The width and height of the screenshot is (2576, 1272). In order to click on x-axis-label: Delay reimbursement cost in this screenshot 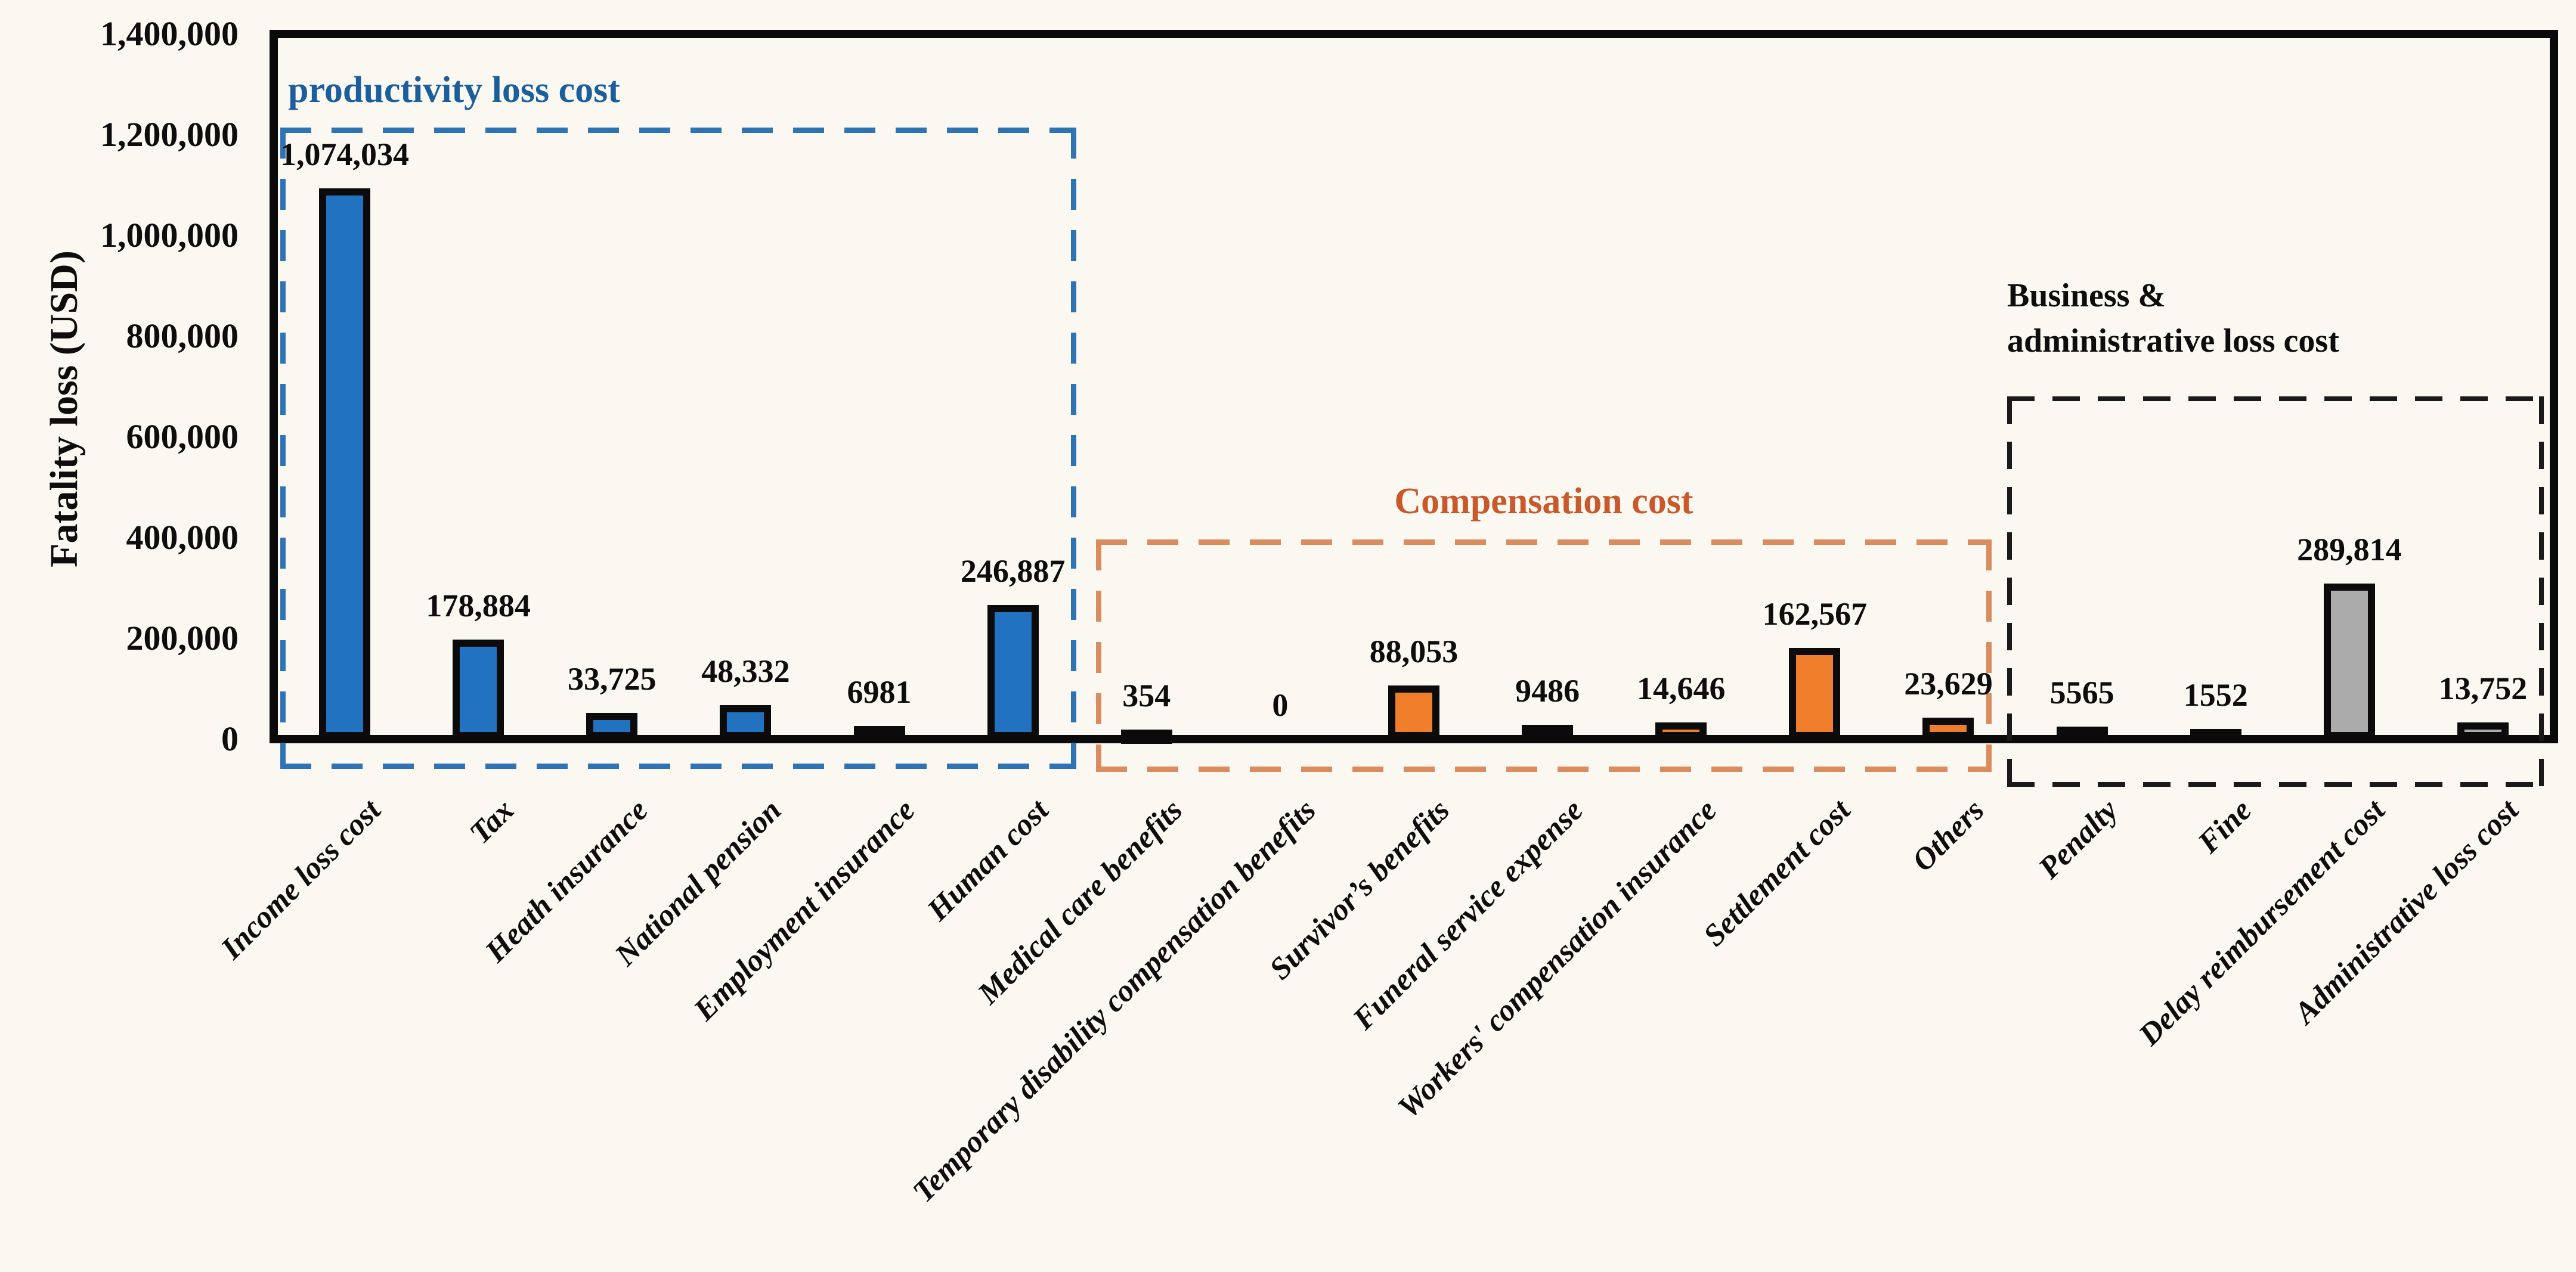, I will do `click(2262, 923)`.